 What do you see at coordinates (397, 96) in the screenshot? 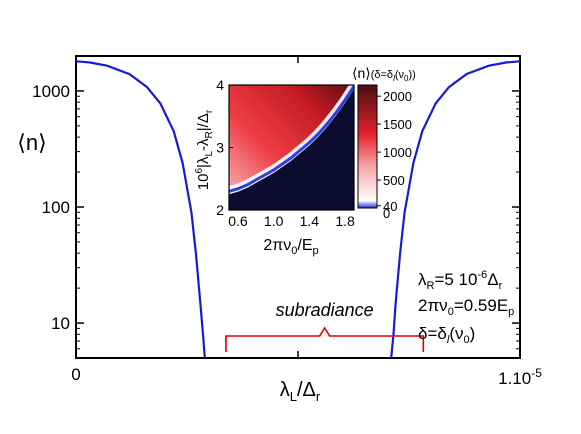
I see `colorbar-tick-label: 2000` at bounding box center [397, 96].